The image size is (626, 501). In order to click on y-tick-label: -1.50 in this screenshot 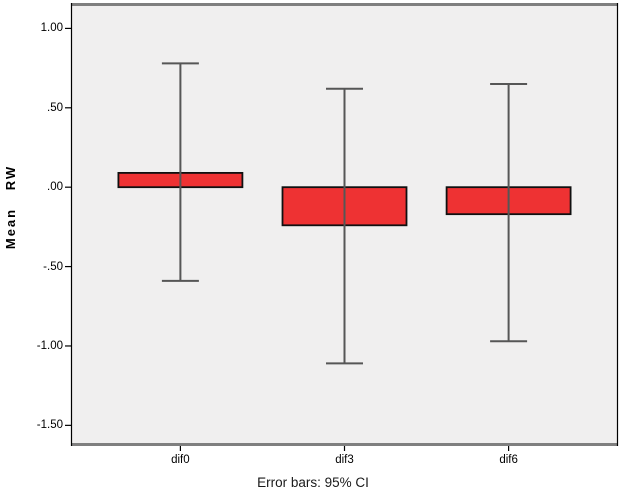, I will do `click(49, 425)`.